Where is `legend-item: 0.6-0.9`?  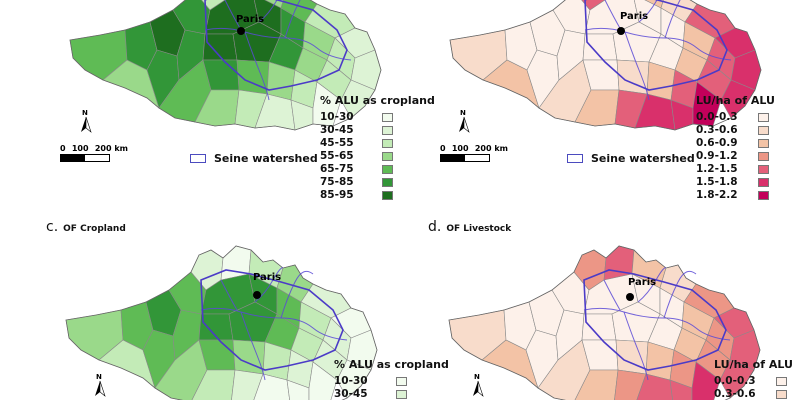
legend-item: 0.6-0.9 is located at coordinates (735, 143).